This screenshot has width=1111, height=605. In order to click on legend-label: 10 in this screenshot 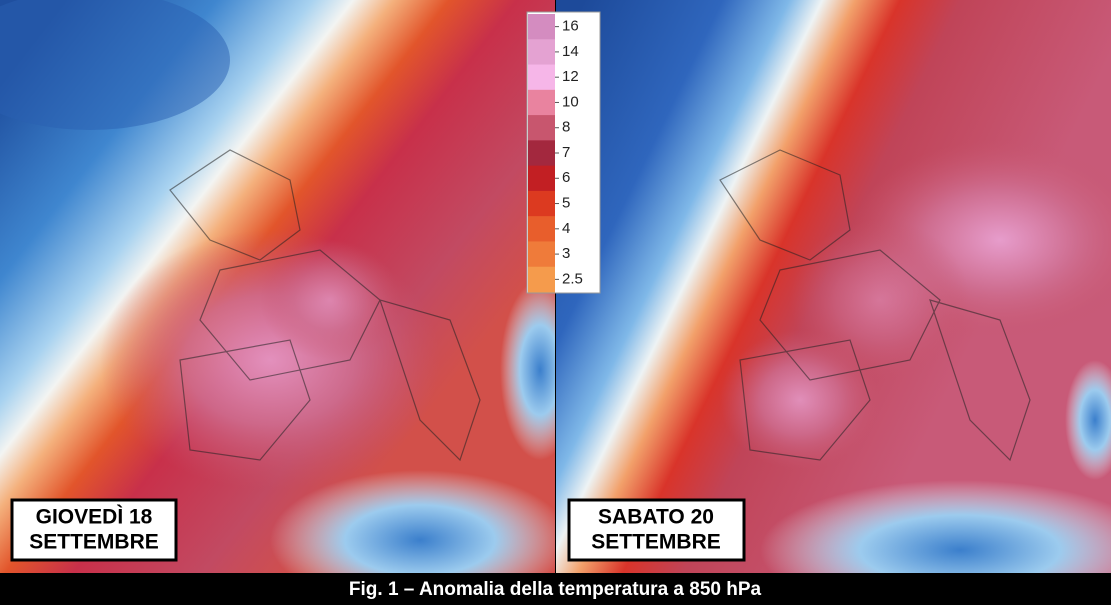, I will do `click(570, 101)`.